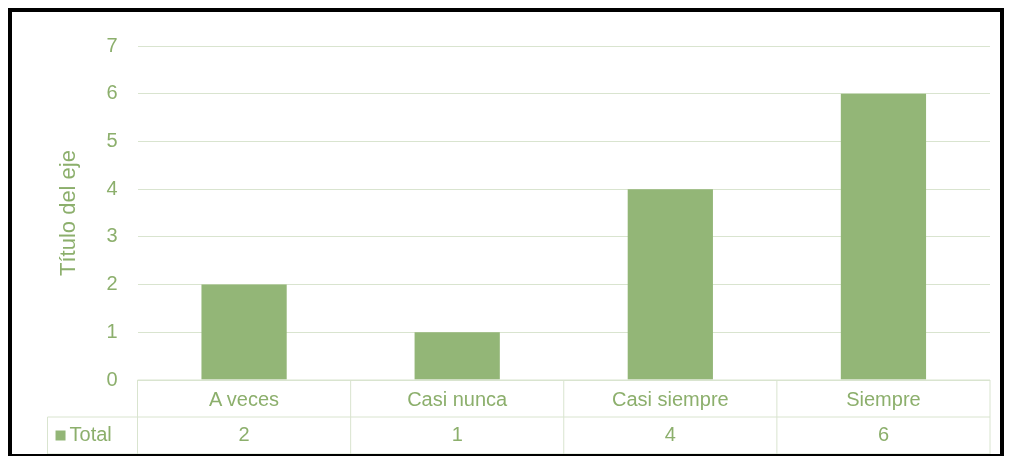 The image size is (1012, 464). What do you see at coordinates (244, 398) in the screenshot?
I see `x-tick-label: A veces` at bounding box center [244, 398].